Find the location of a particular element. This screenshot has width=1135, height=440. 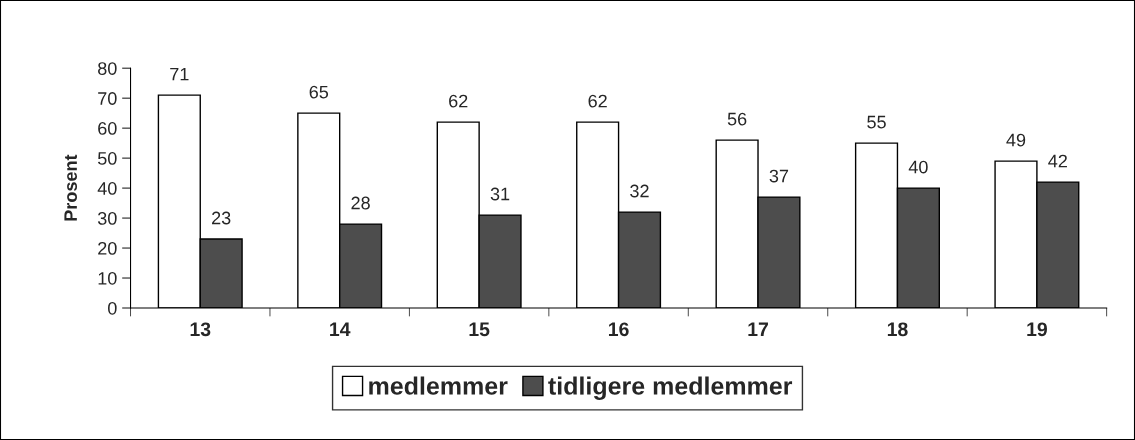

y-tick-label: 30 is located at coordinates (107, 218).